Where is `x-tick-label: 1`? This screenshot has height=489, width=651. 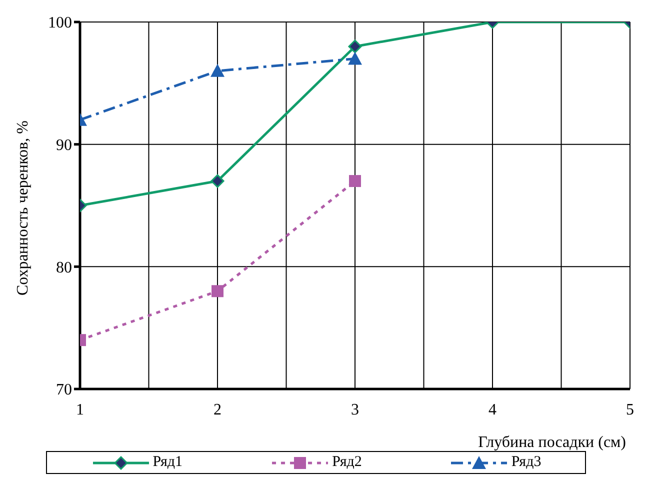 x-tick-label: 1 is located at coordinates (80, 409).